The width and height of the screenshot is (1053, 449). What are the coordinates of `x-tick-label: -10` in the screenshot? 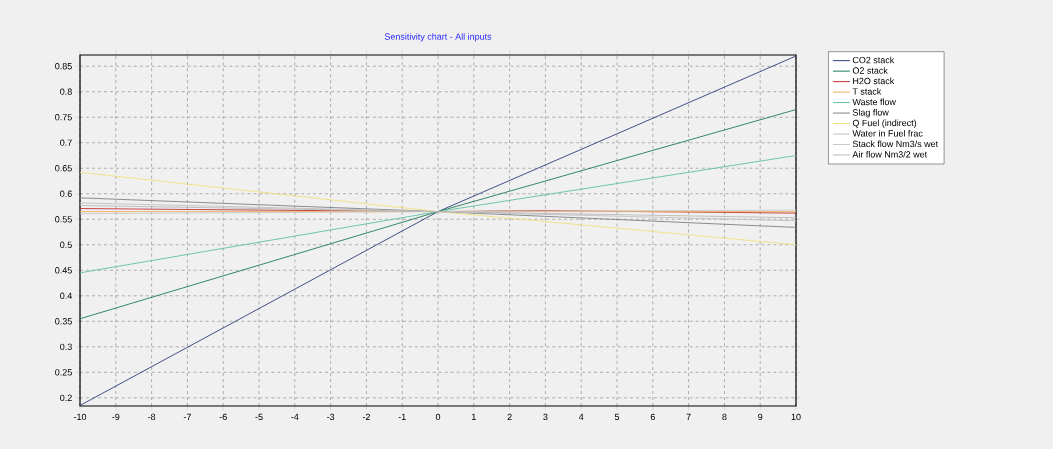 It's located at (80, 417).